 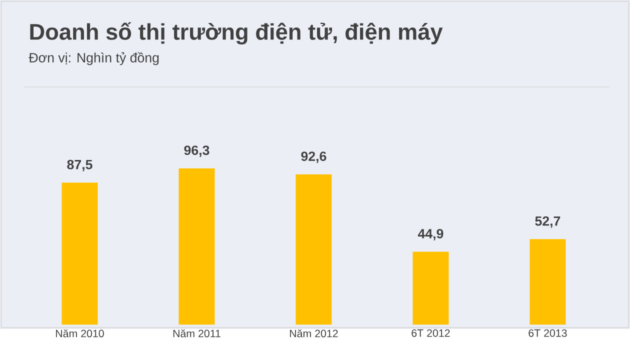 I want to click on data-label: 52,7, so click(x=547, y=222).